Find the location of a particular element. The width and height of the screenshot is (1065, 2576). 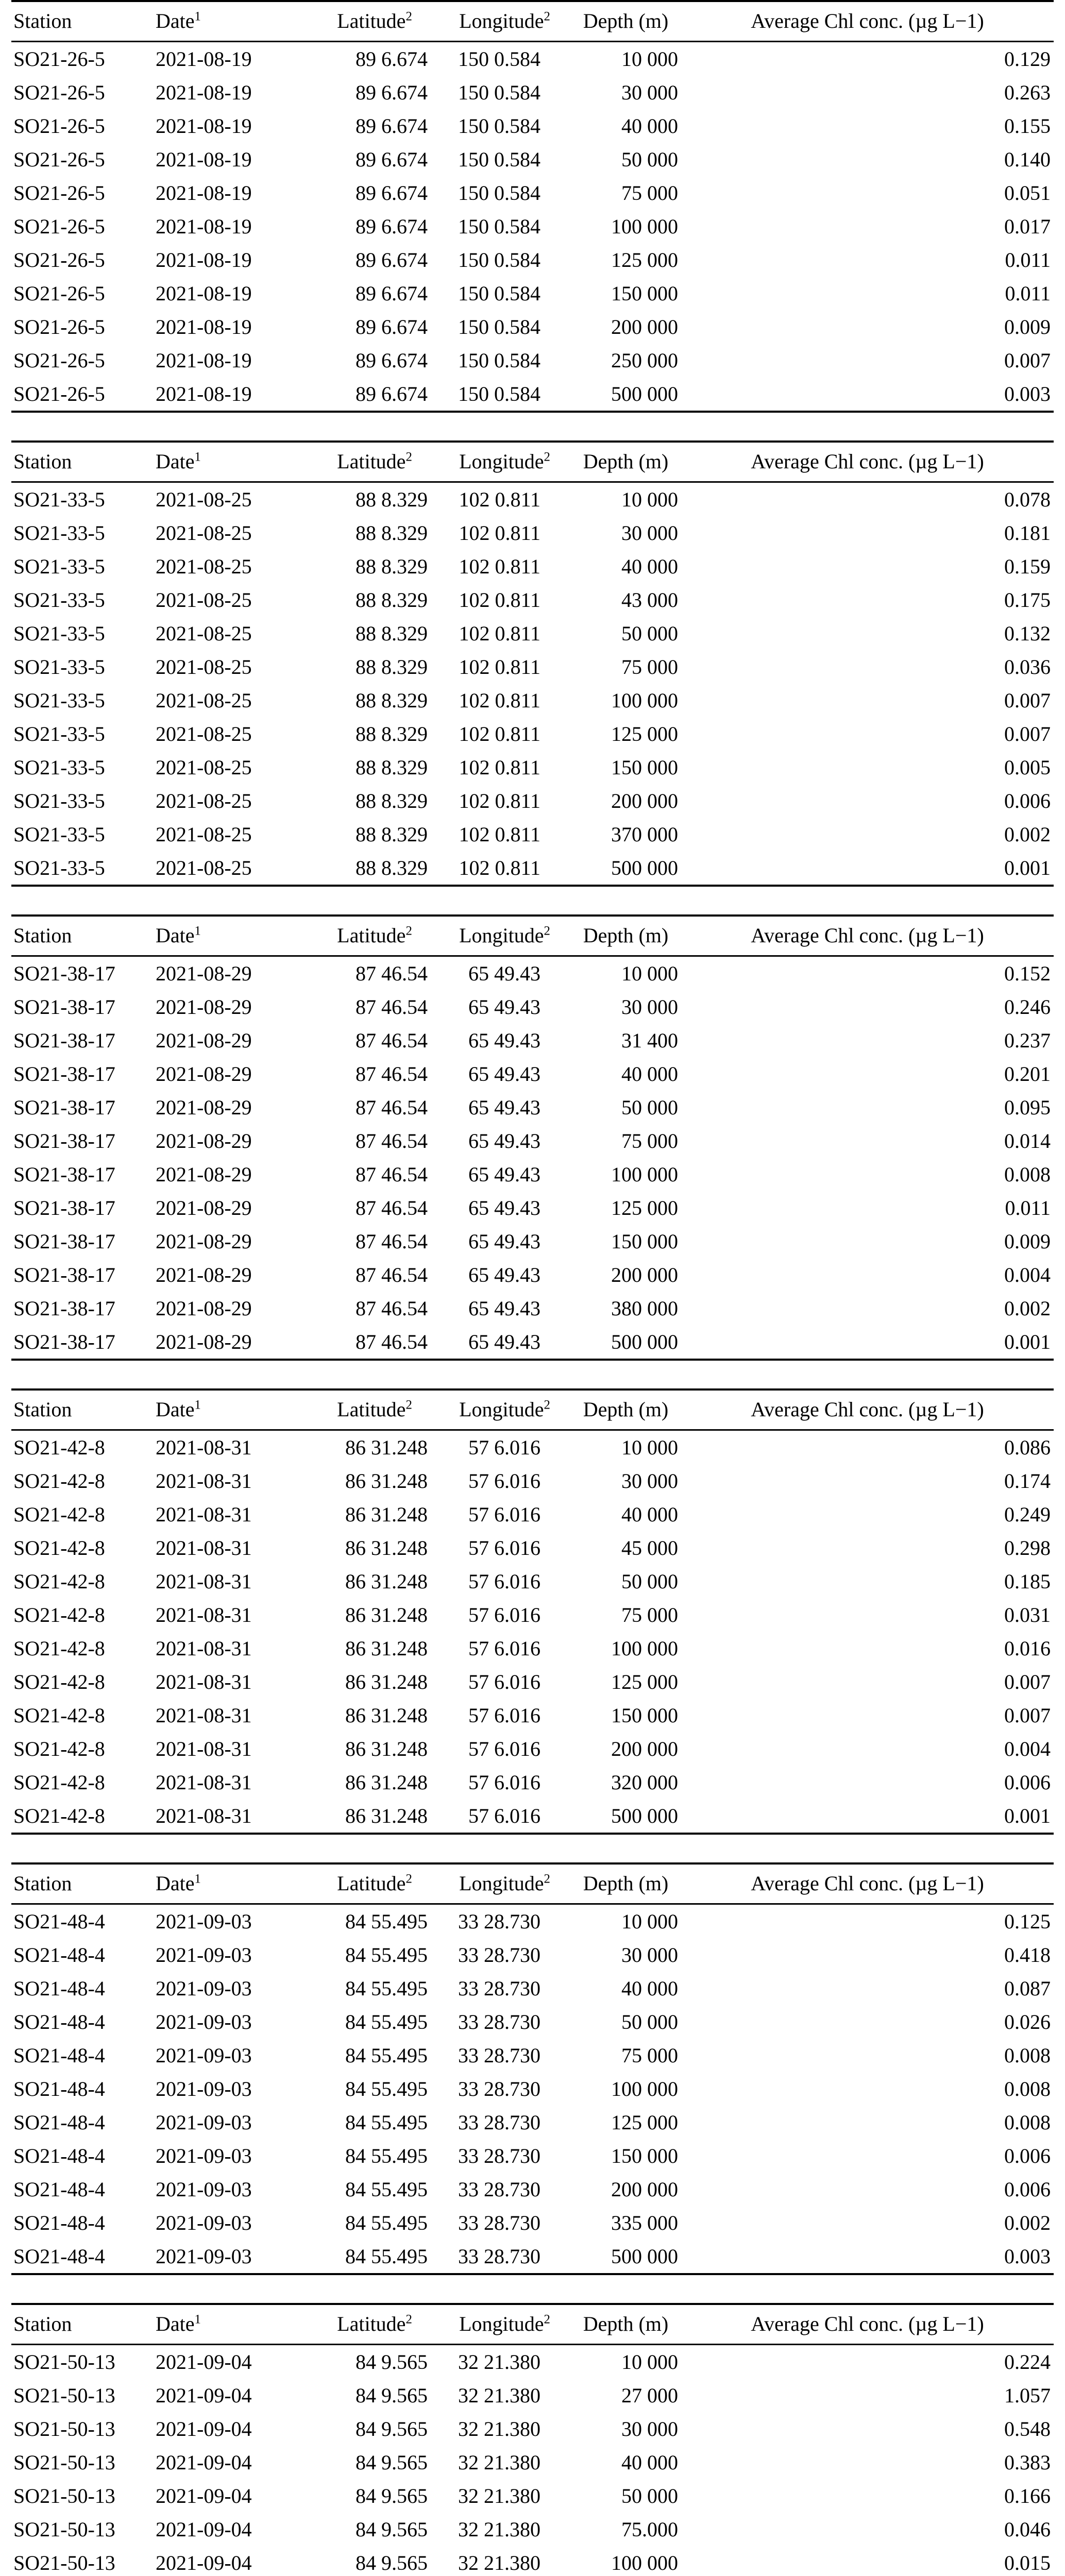

cell-date: 2021-08-19 is located at coordinates (204, 126).